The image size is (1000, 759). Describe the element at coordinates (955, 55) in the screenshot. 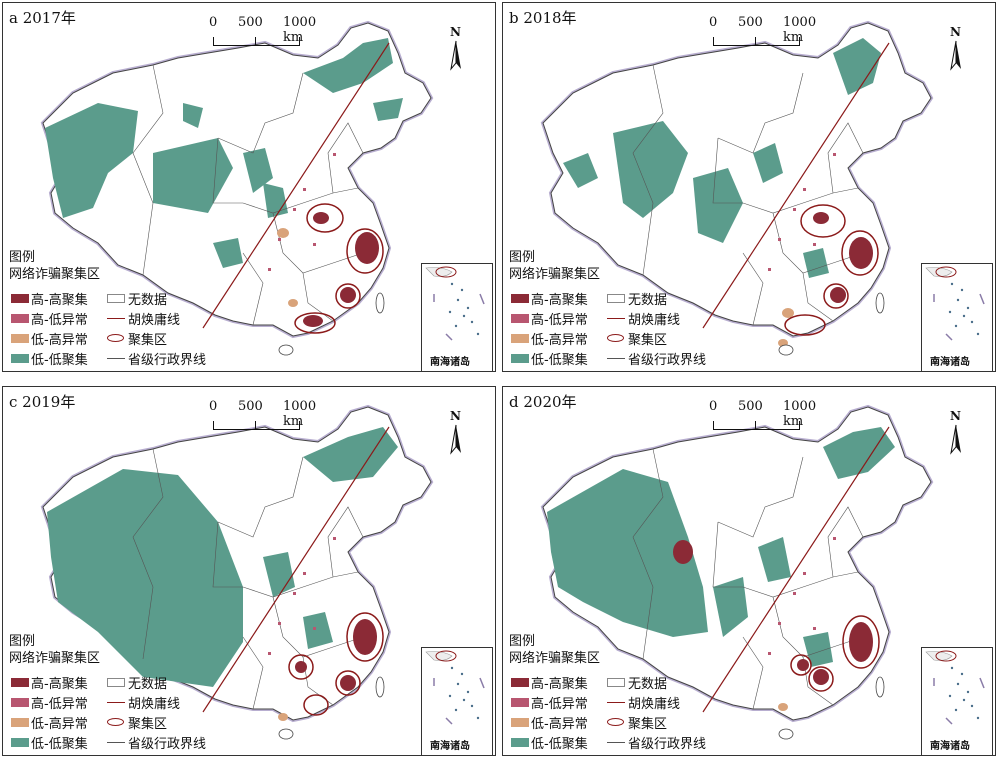

I see `north-arrow-icon` at that location.